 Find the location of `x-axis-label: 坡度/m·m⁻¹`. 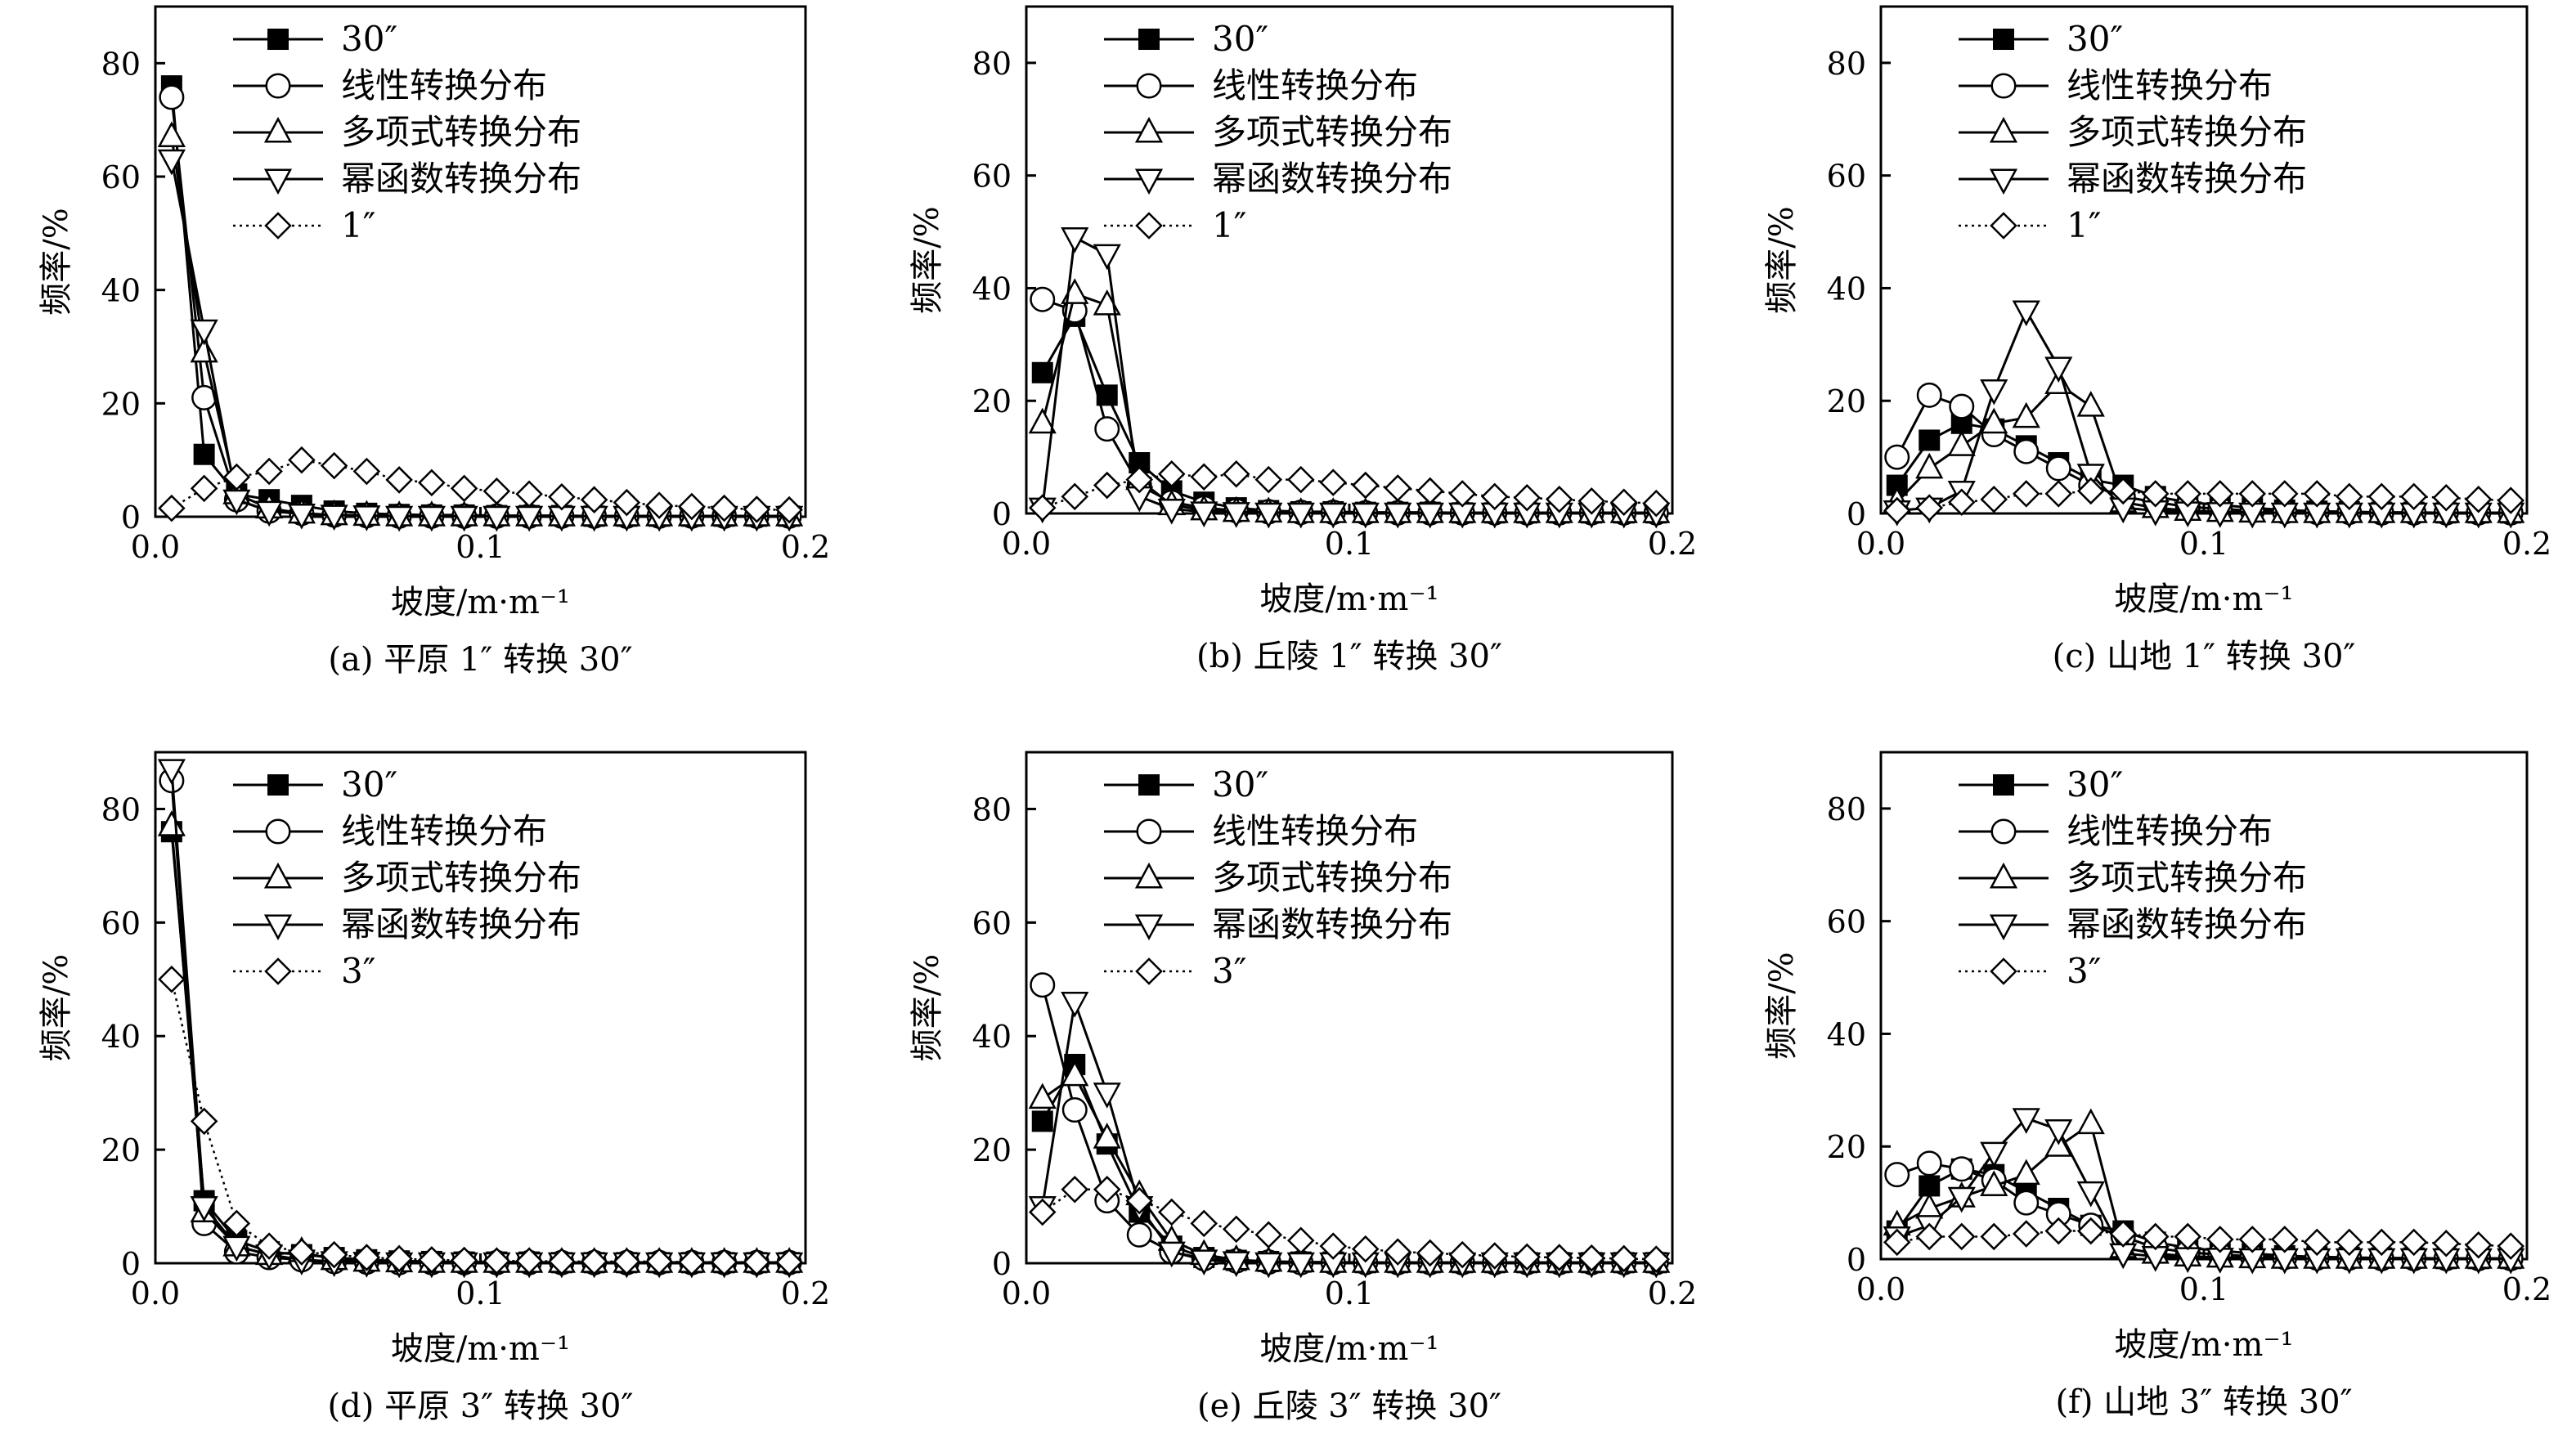

x-axis-label: 坡度/m·m⁻¹ is located at coordinates (2203, 599).